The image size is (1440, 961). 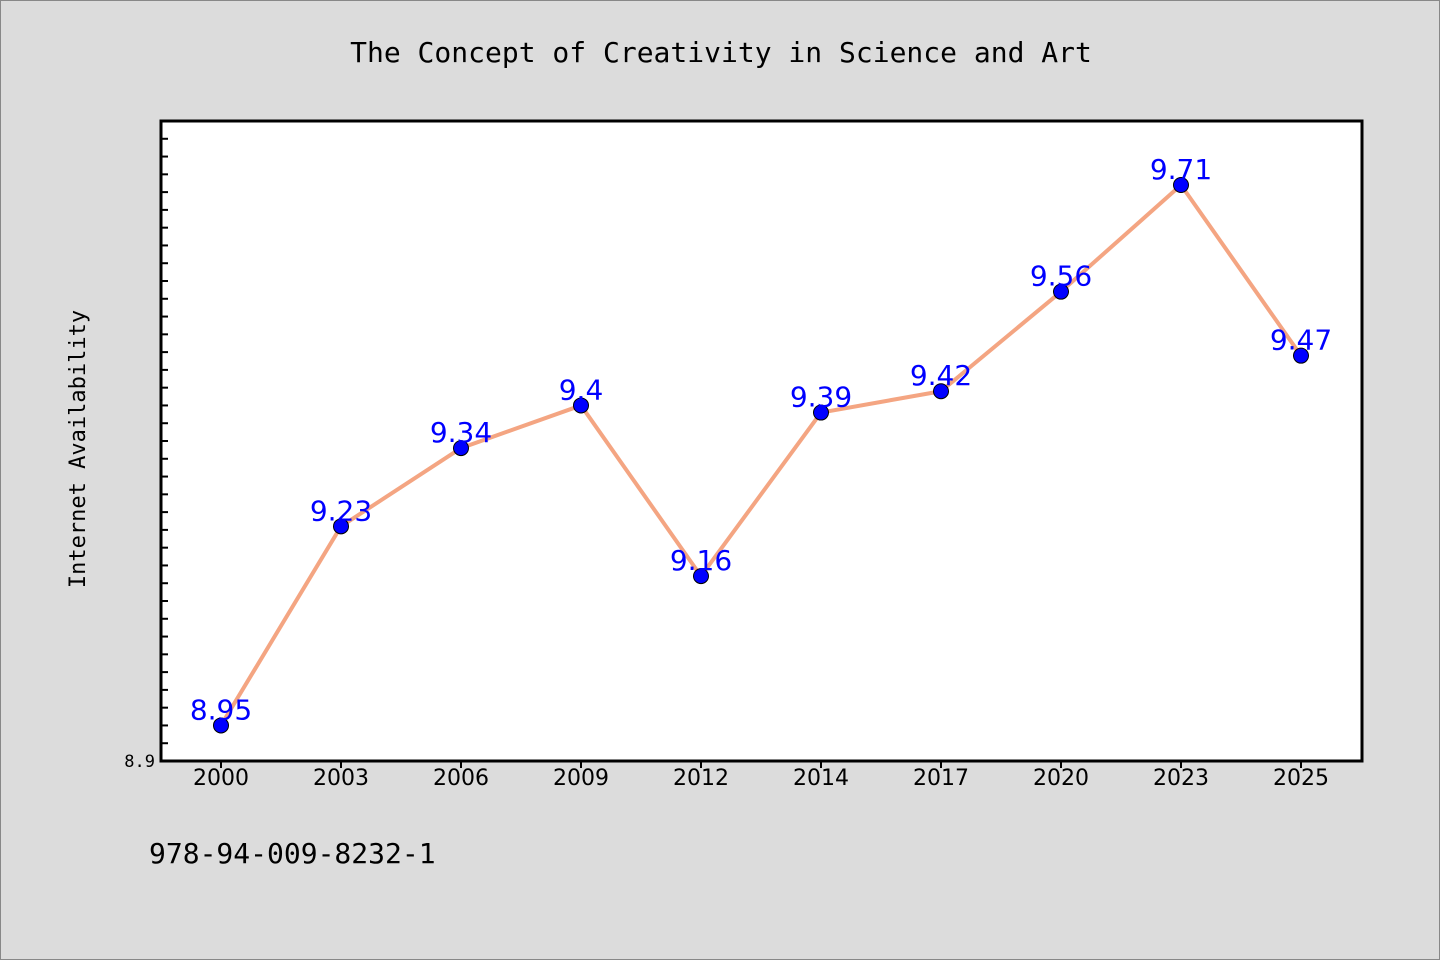 I want to click on y-tick-label: 8.9, so click(x=139, y=762).